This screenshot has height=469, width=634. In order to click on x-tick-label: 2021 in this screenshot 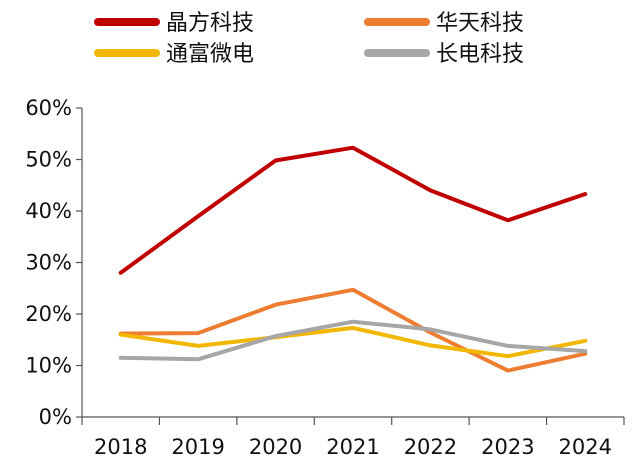, I will do `click(352, 447)`.